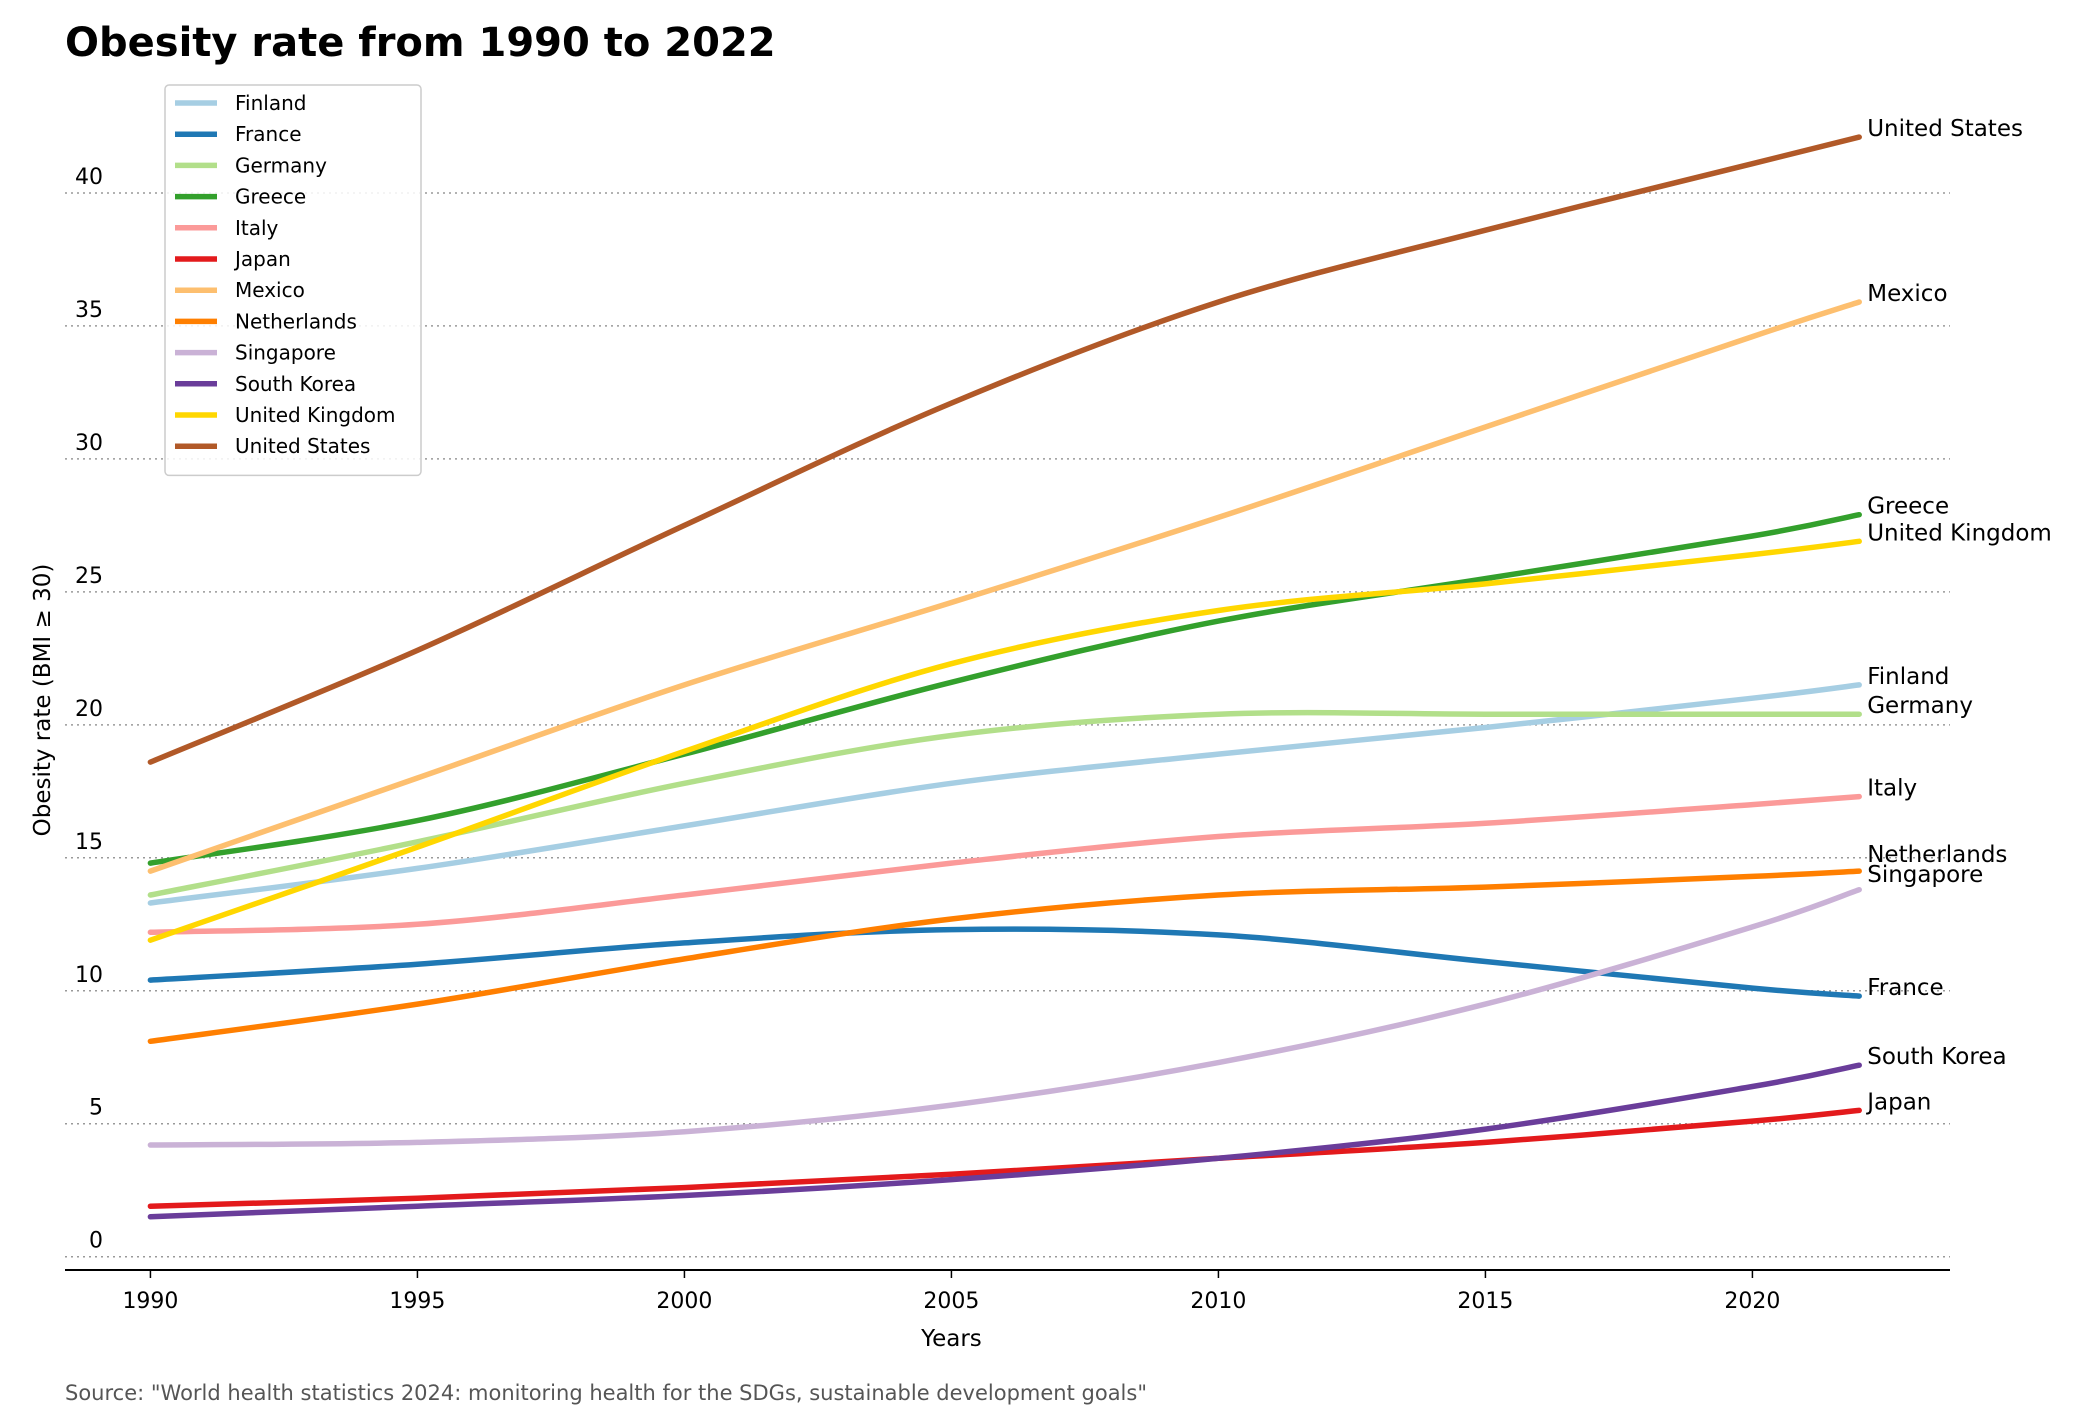 This screenshot has height=1428, width=2085. What do you see at coordinates (417, 1301) in the screenshot?
I see `x-tick-label-1995: 1995` at bounding box center [417, 1301].